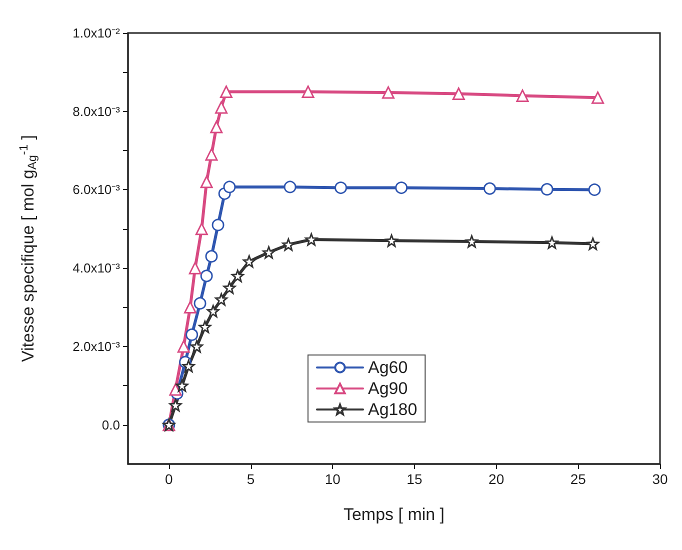 This screenshot has width=682, height=550. What do you see at coordinates (496, 479) in the screenshot?
I see `x-tick-label: 20` at bounding box center [496, 479].